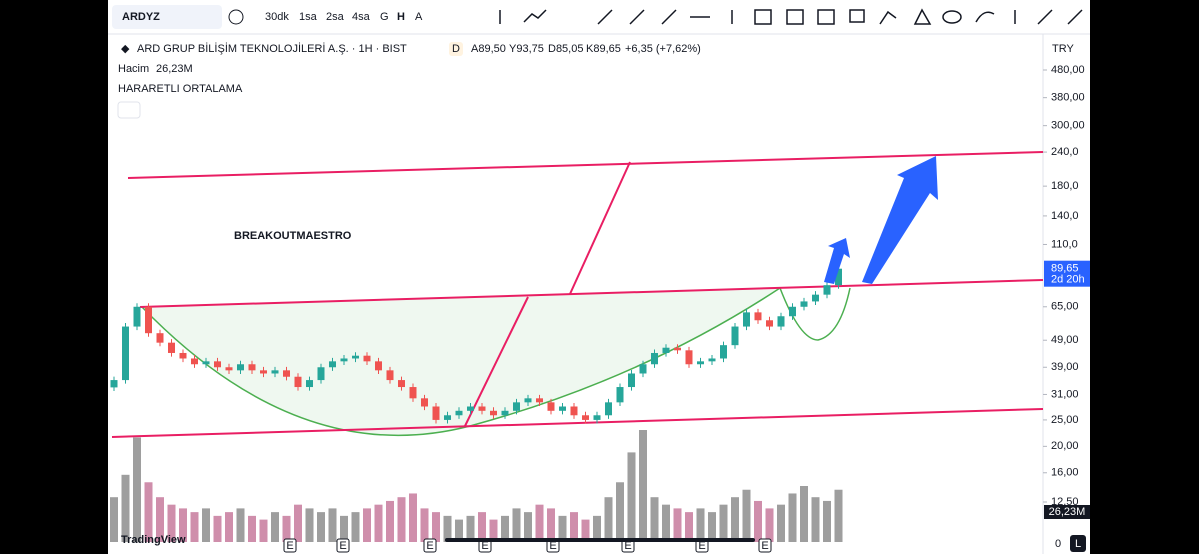 The height and width of the screenshot is (554, 1199). What do you see at coordinates (1065, 152) in the screenshot?
I see `y-tick-label: 240,0` at bounding box center [1065, 152].